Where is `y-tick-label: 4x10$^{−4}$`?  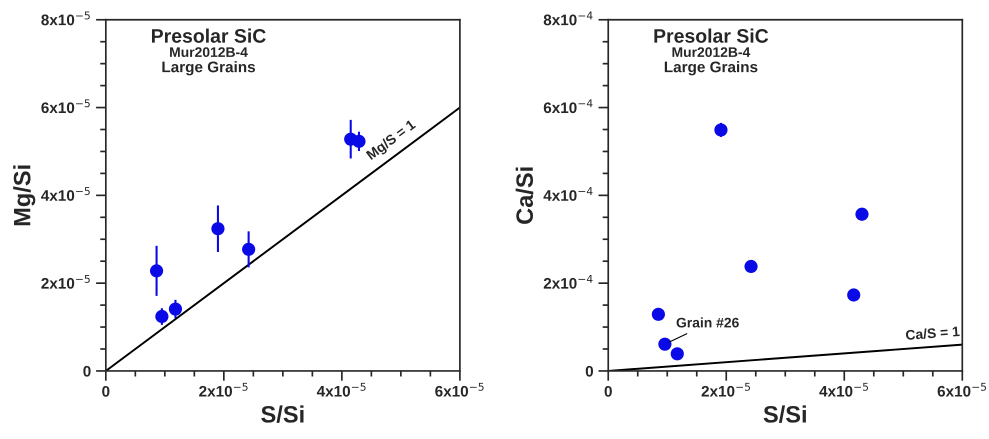 y-tick-label: 4x10$^{−4}$ is located at coordinates (568, 194).